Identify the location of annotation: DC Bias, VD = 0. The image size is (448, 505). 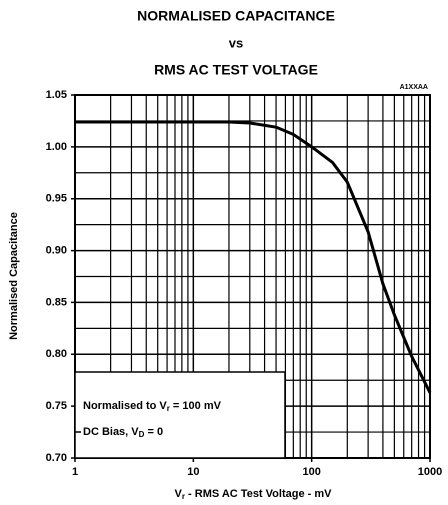
(123, 432).